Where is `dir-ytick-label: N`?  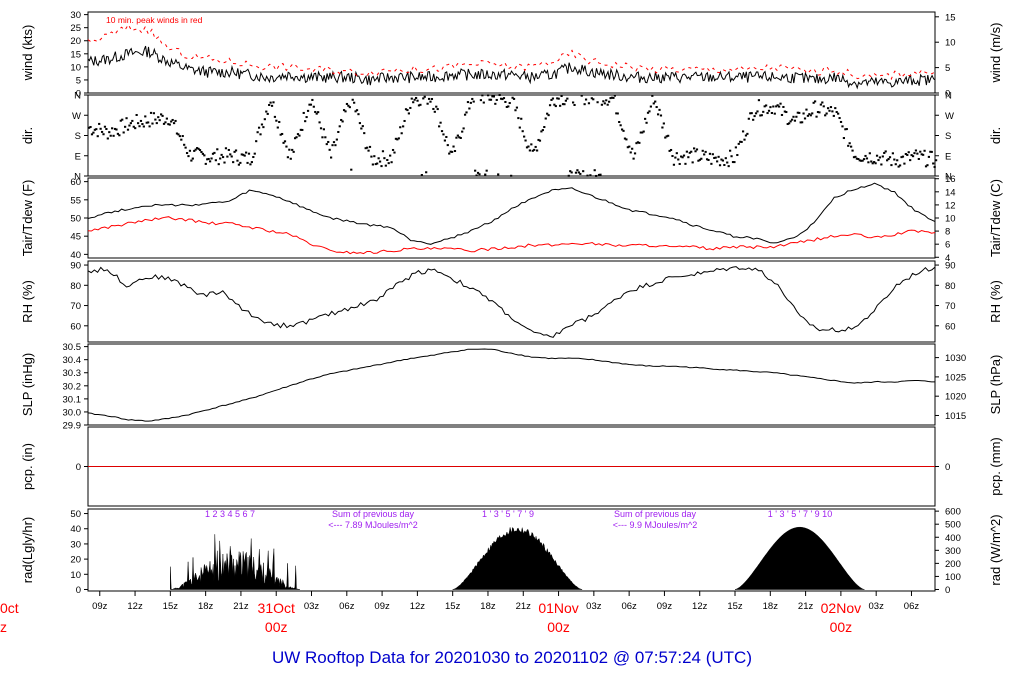
dir-ytick-label: N is located at coordinates (77, 177).